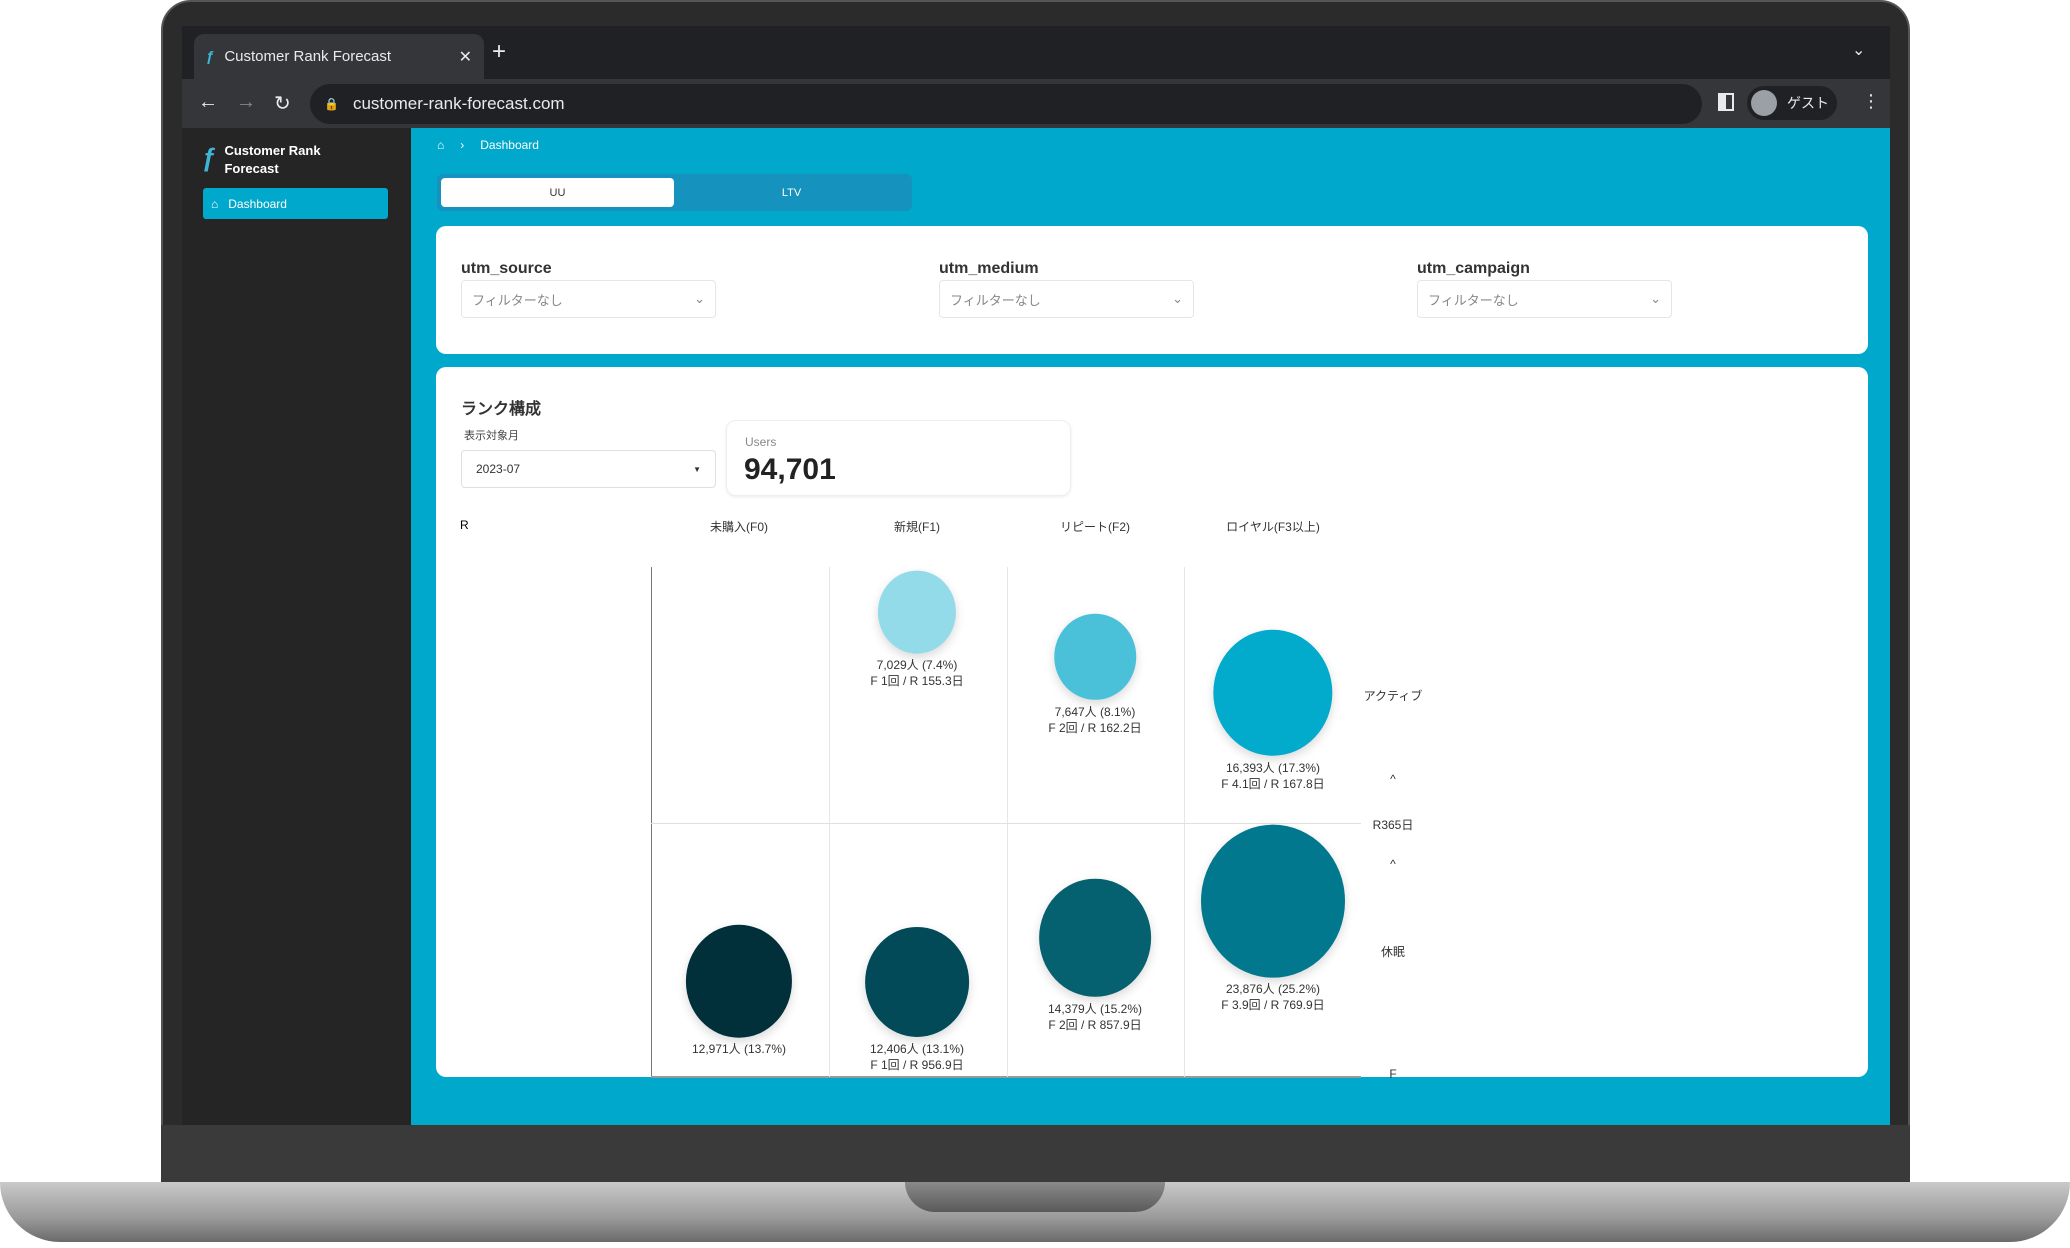 This screenshot has height=1248, width=2070. I want to click on side-panel-icon, so click(1726, 102).